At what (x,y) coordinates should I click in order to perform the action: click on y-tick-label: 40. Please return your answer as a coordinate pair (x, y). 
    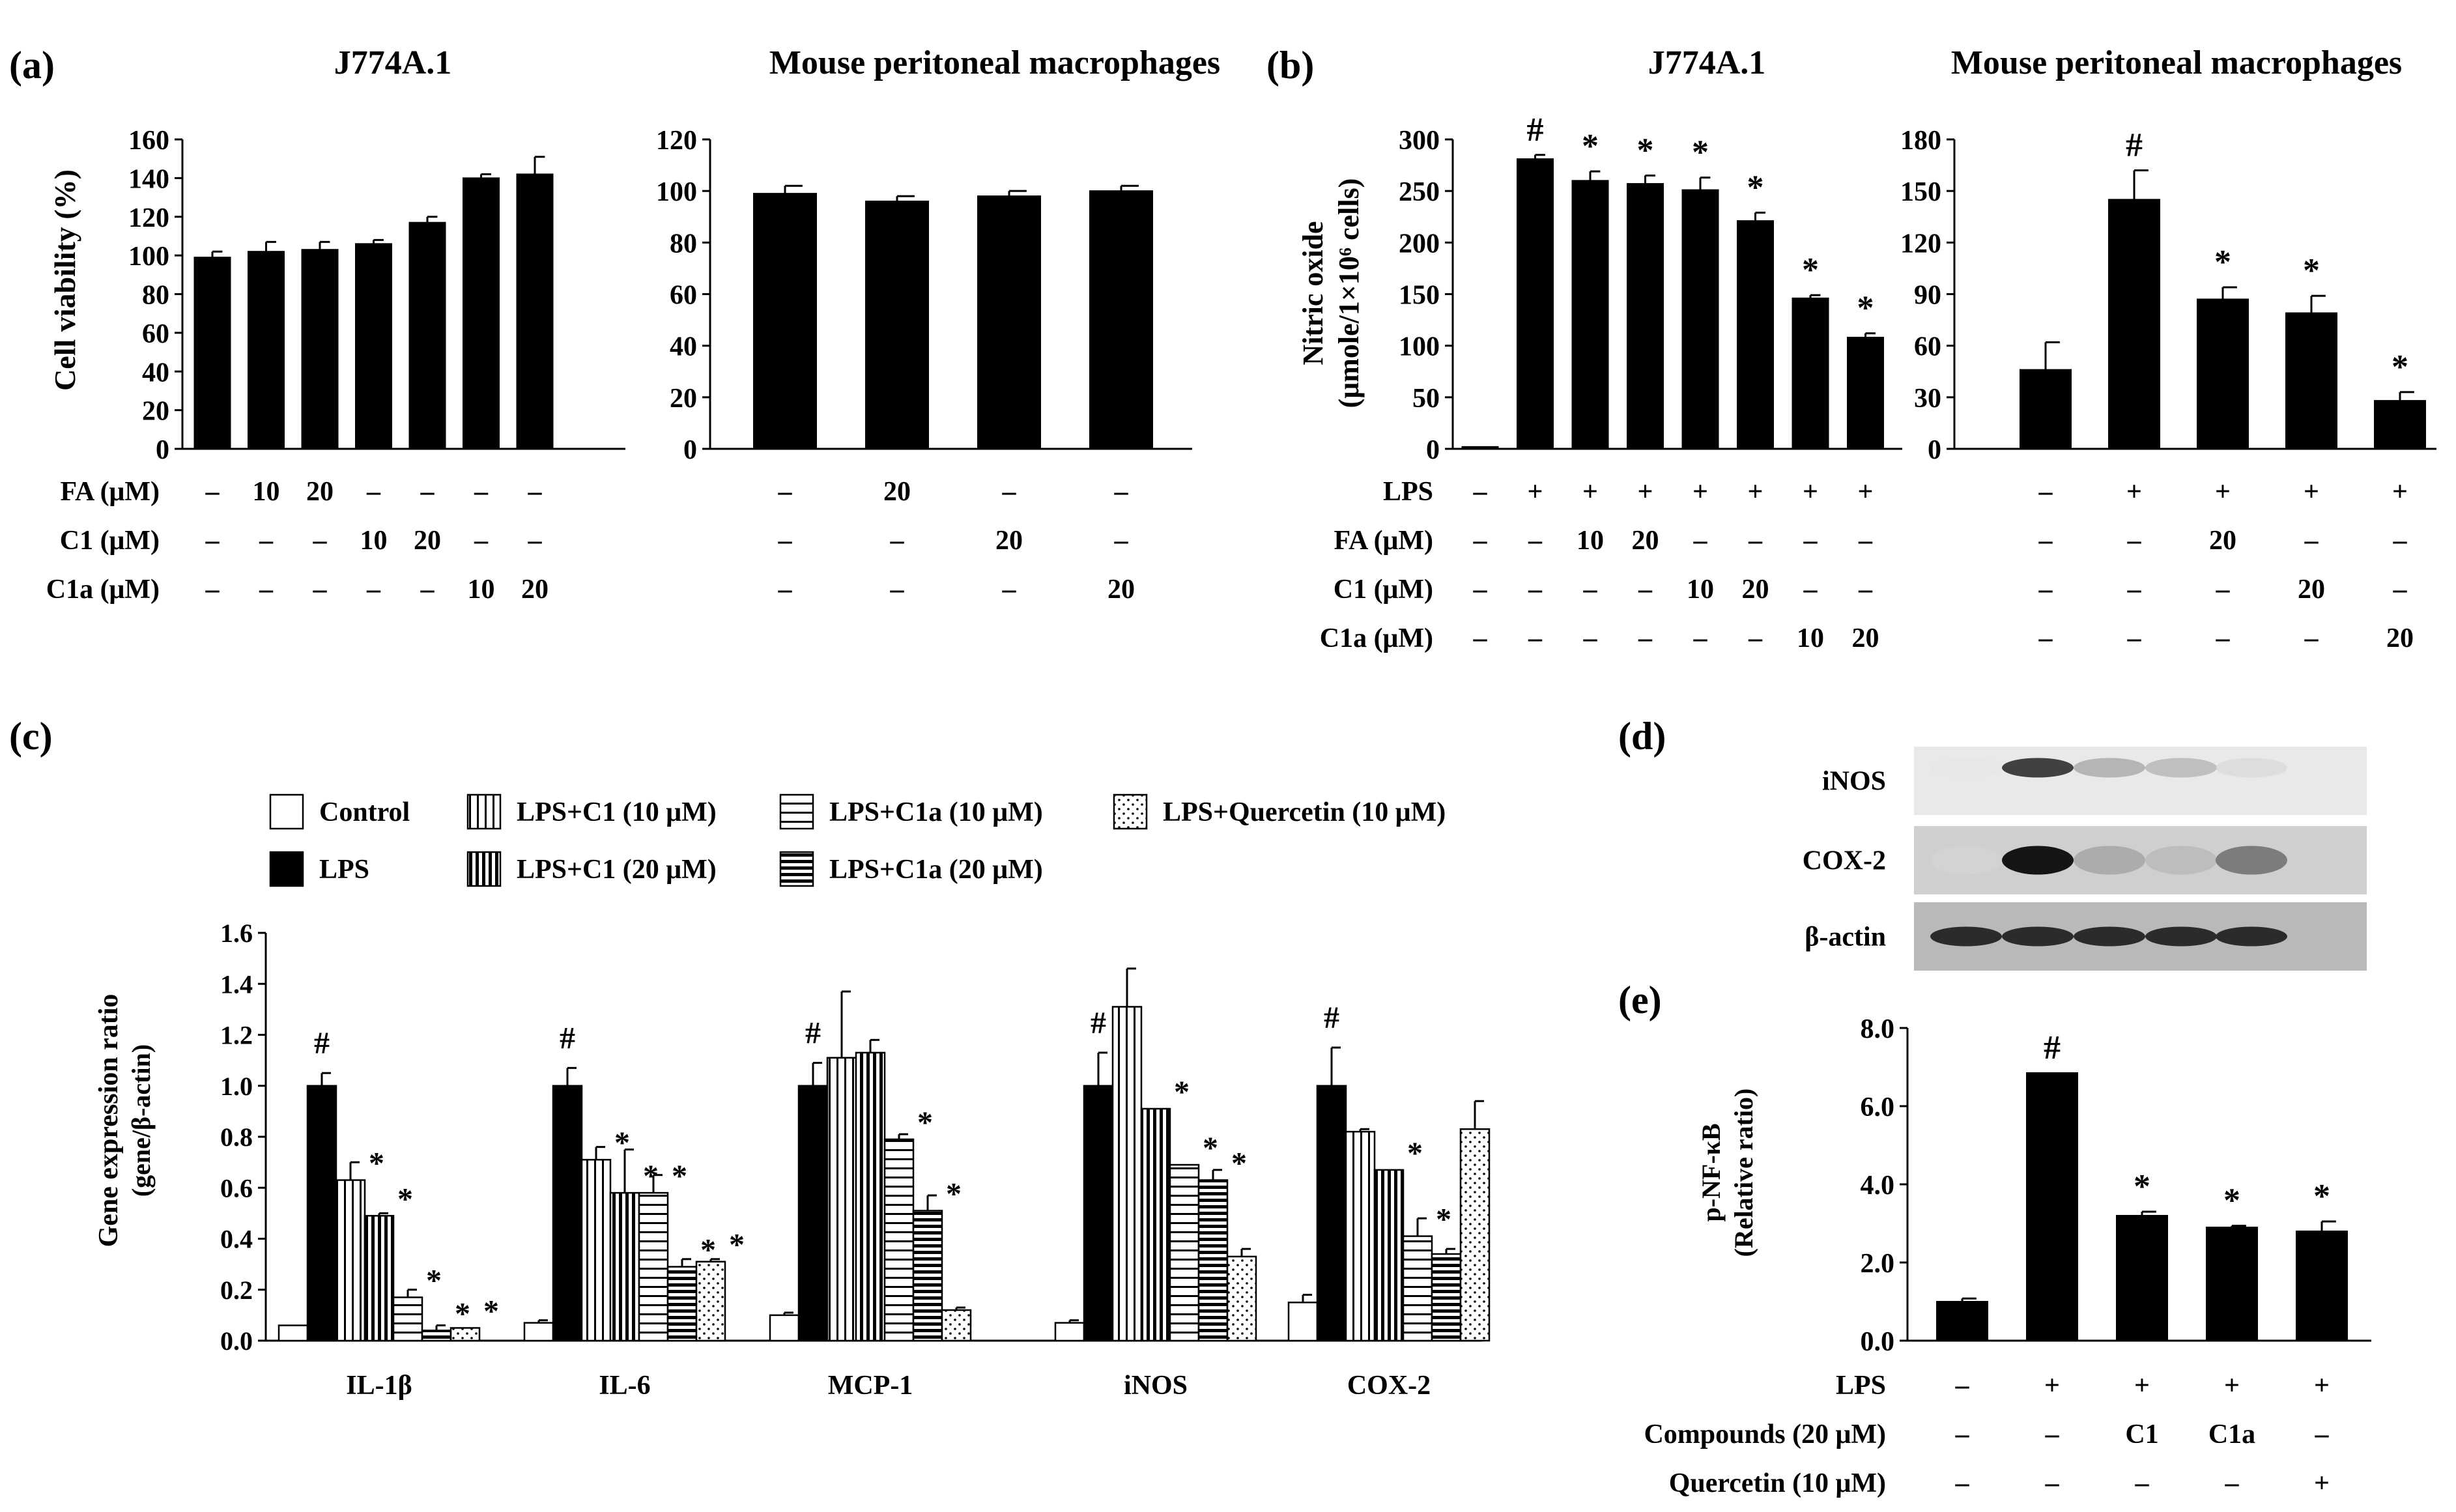
    Looking at the image, I should click on (683, 347).